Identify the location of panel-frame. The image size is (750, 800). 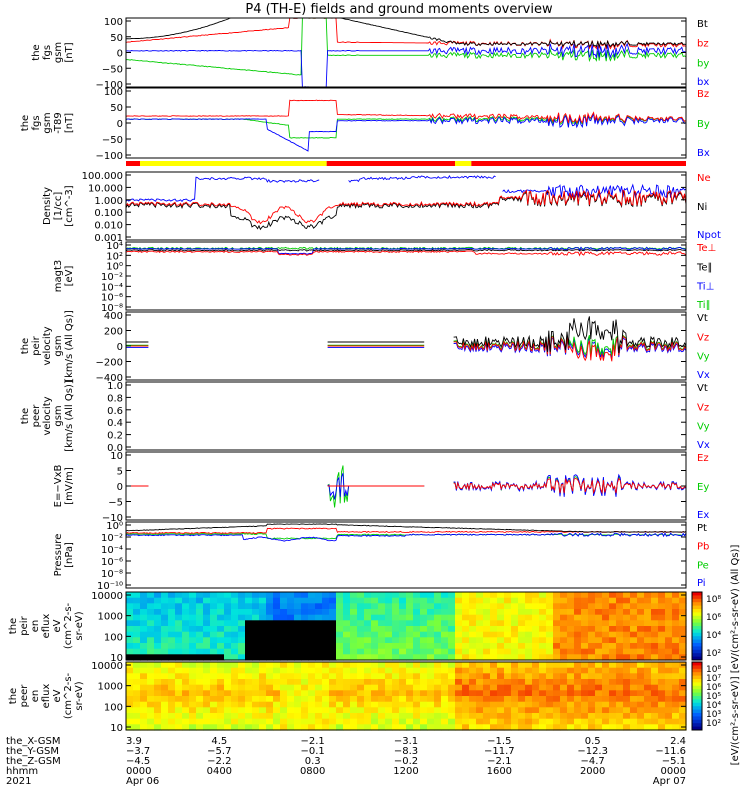
(406, 626).